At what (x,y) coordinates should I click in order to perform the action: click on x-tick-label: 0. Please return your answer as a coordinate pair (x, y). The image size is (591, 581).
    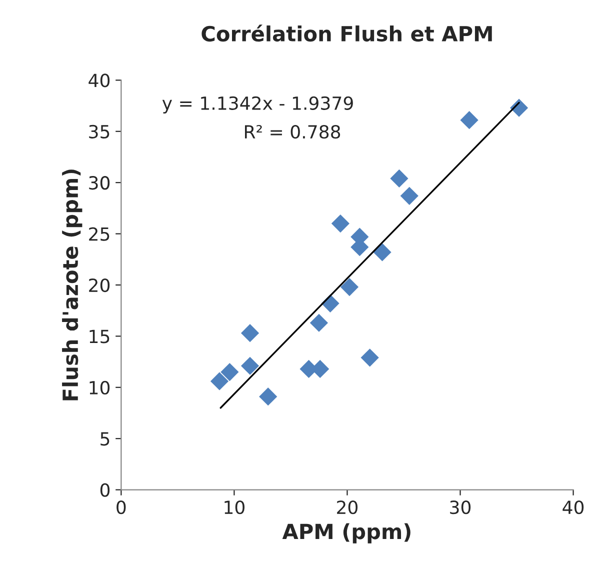
    Looking at the image, I should click on (121, 507).